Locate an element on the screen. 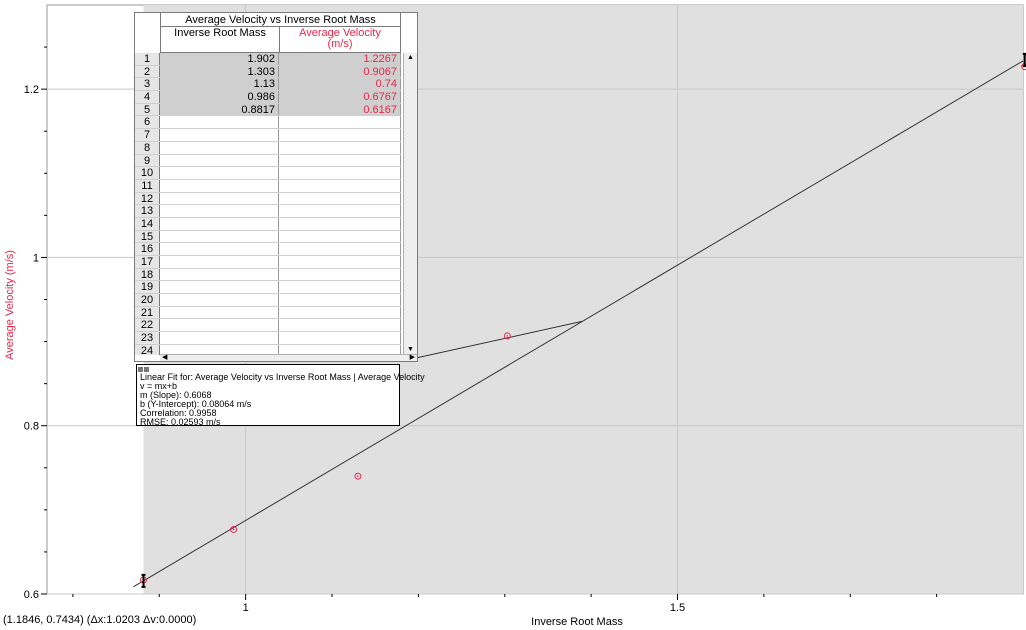 The image size is (1026, 630). column-header-y-unit: (m/s) is located at coordinates (340, 44).